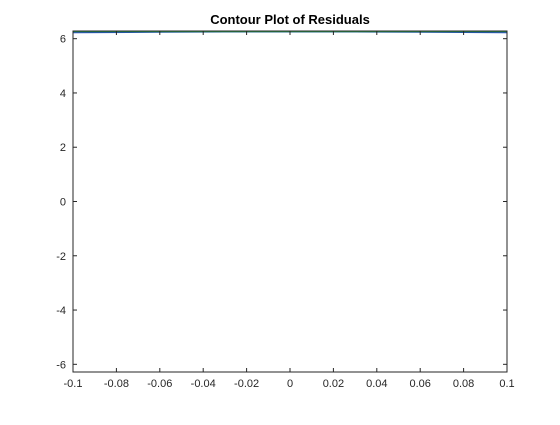  Describe the element at coordinates (63, 40) in the screenshot. I see `y-tick-label: 6` at that location.